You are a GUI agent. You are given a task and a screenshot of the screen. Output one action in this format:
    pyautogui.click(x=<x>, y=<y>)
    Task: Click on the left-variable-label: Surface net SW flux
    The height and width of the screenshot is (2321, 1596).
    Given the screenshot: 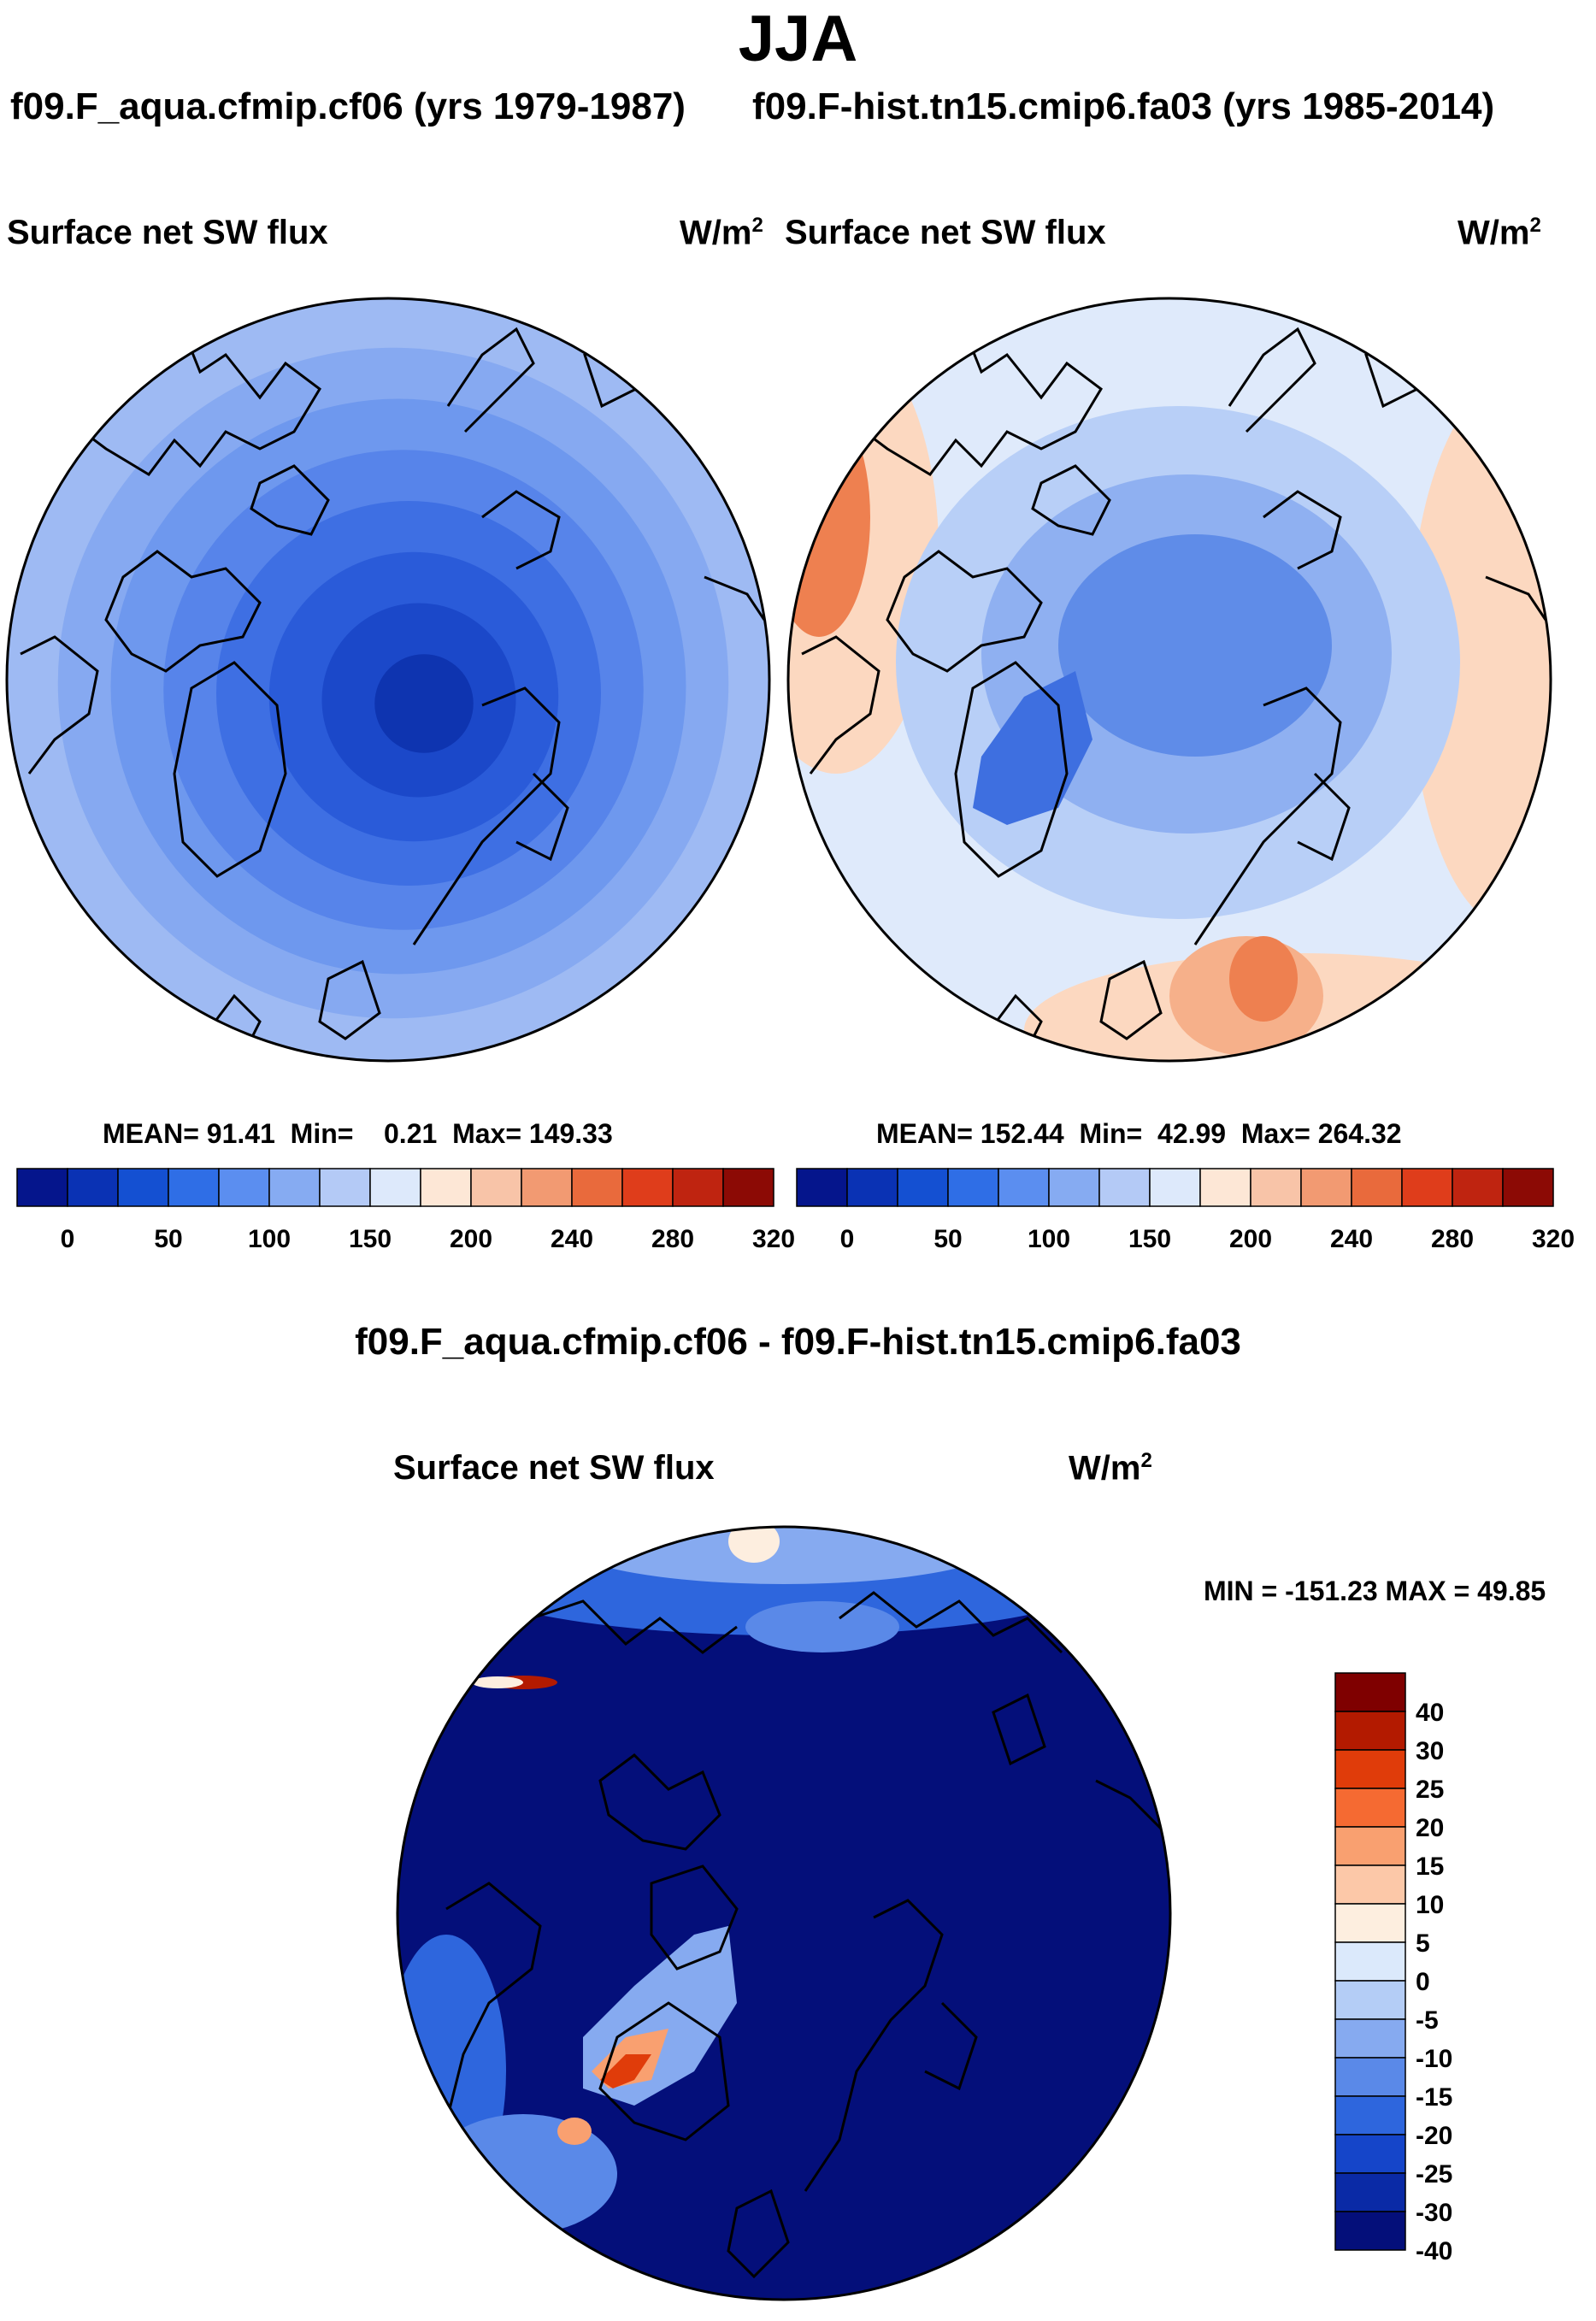 What is the action you would take?
    pyautogui.click(x=167, y=232)
    